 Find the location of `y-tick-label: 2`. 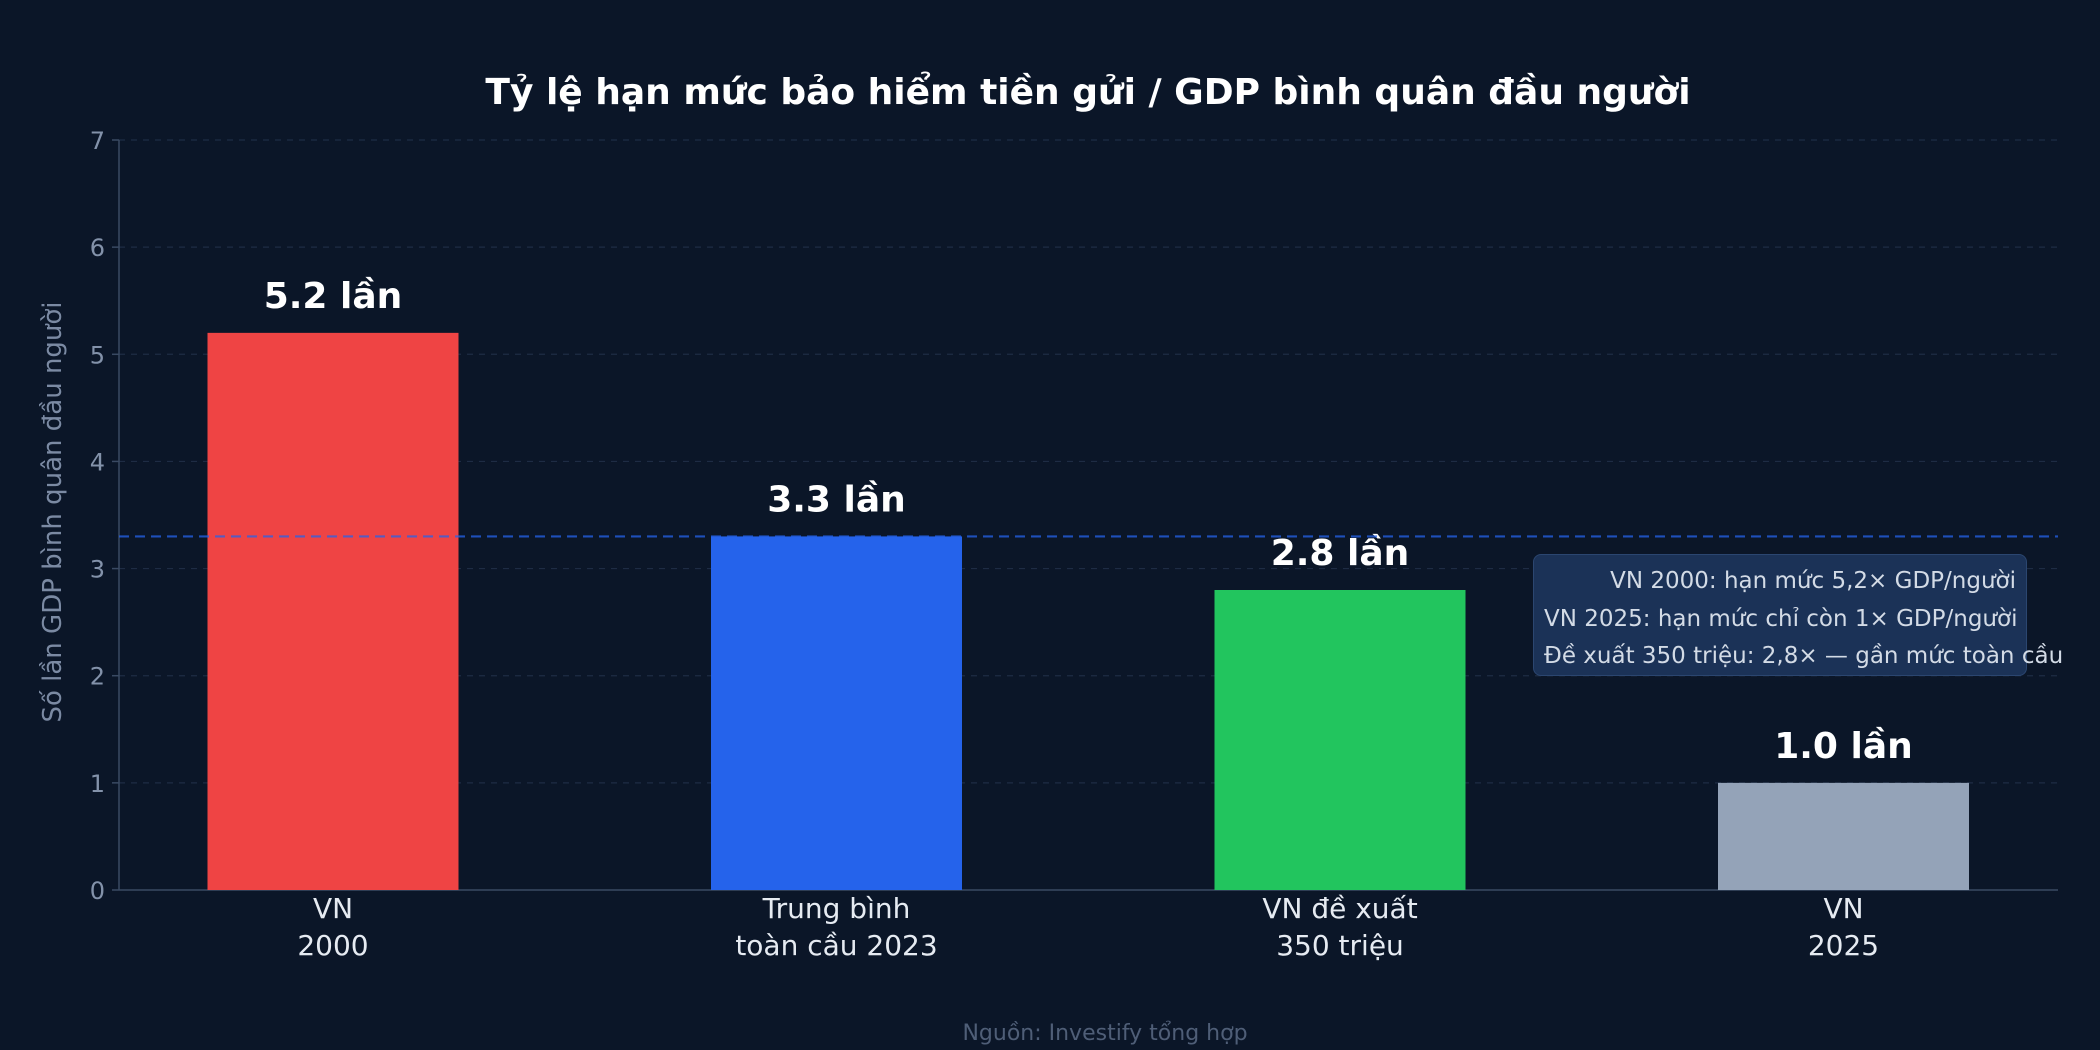

y-tick-label: 2 is located at coordinates (97, 677).